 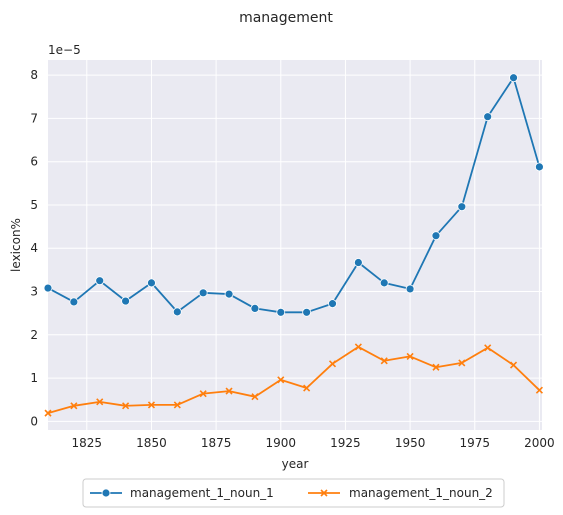 What do you see at coordinates (87, 443) in the screenshot?
I see `x-tick-label: 1825` at bounding box center [87, 443].